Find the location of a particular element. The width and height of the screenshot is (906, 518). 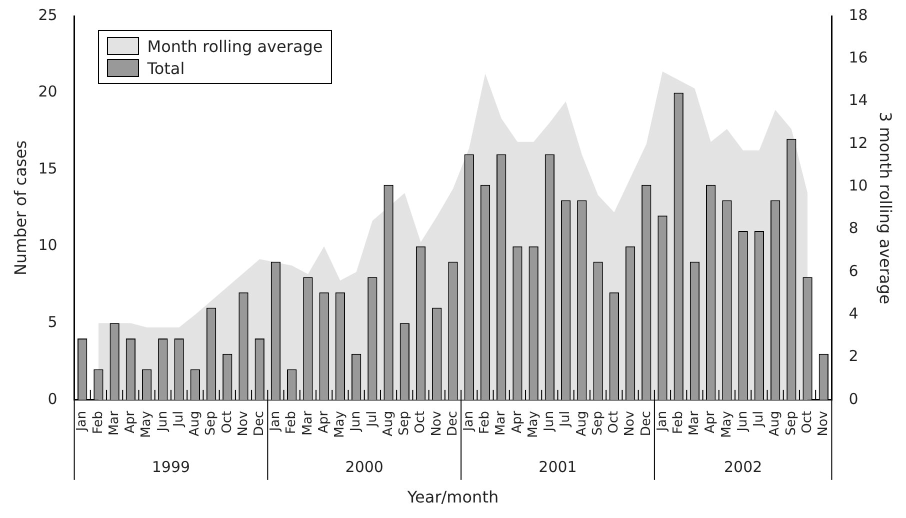

text: 2000 is located at coordinates (364, 467).